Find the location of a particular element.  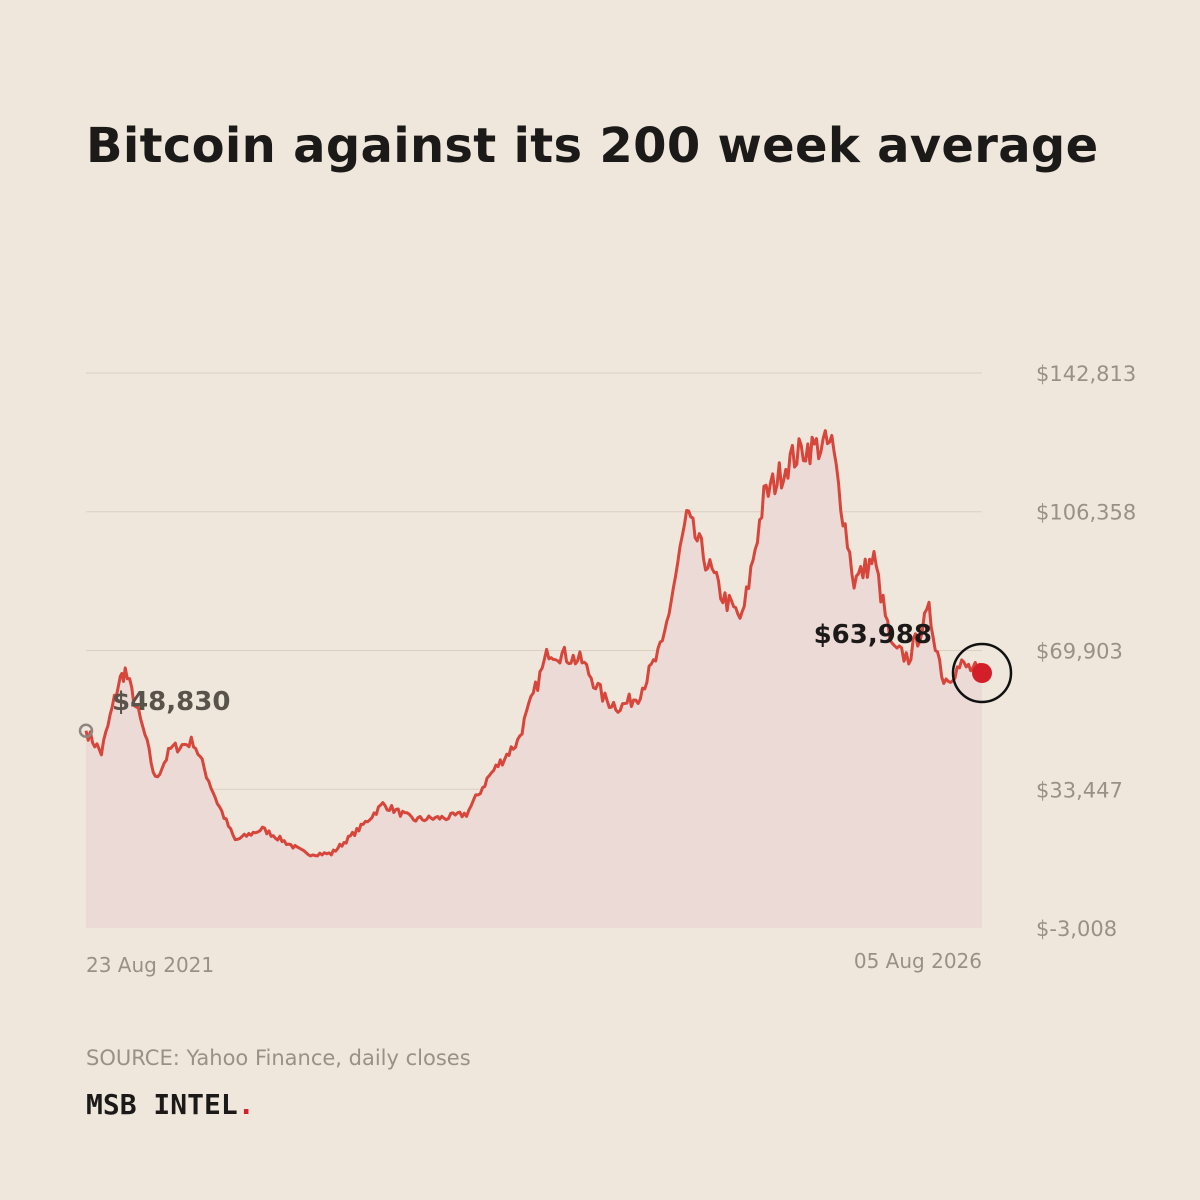

y-tick-label: $-3,008 is located at coordinates (1076, 929).